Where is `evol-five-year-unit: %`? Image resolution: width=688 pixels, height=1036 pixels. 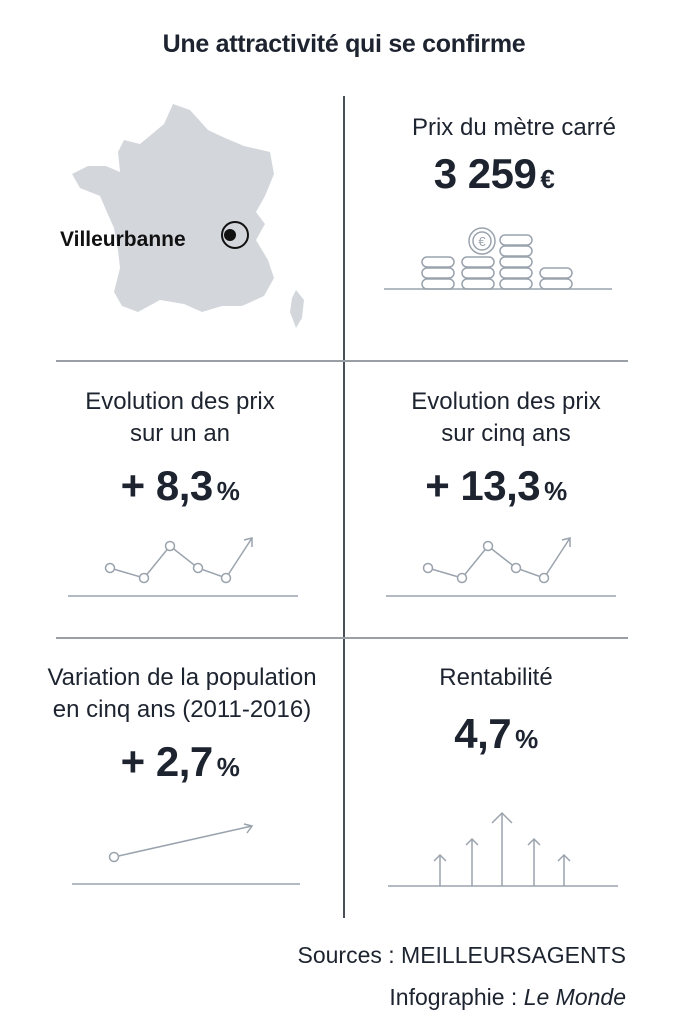
evol-five-year-unit: % is located at coordinates (555, 491).